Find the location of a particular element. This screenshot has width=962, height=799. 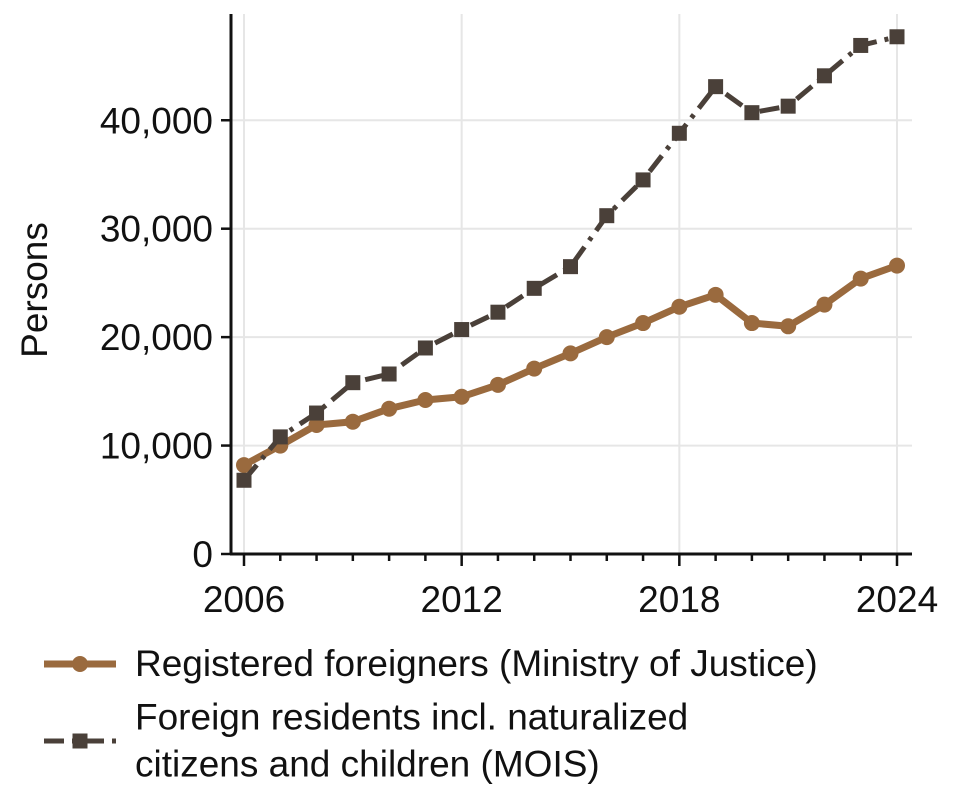

x-tick-label: 2012 is located at coordinates (462, 599).